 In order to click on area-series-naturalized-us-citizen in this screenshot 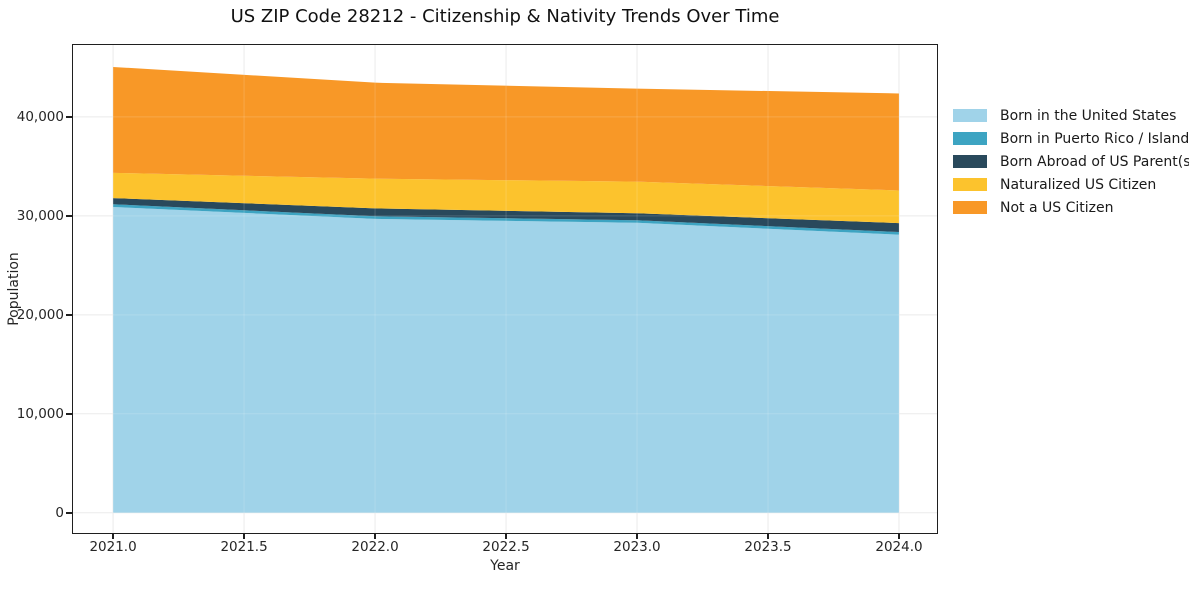, I will do `click(506, 198)`.